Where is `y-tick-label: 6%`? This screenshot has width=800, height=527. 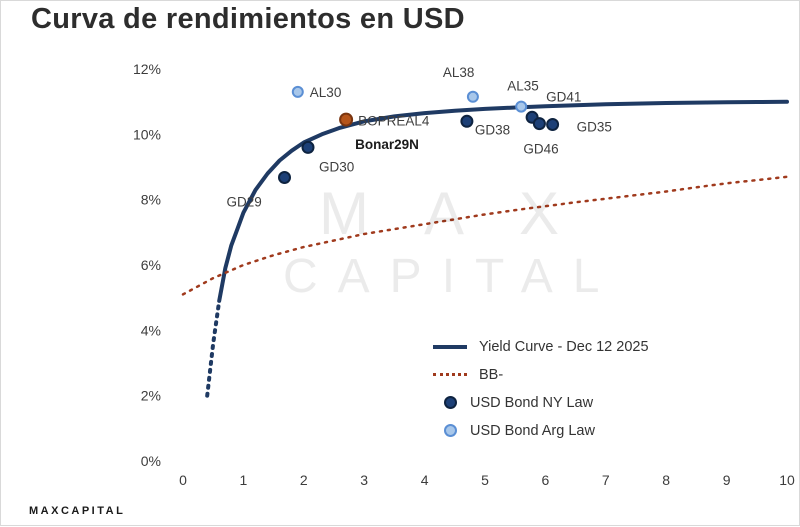 y-tick-label: 6% is located at coordinates (151, 265).